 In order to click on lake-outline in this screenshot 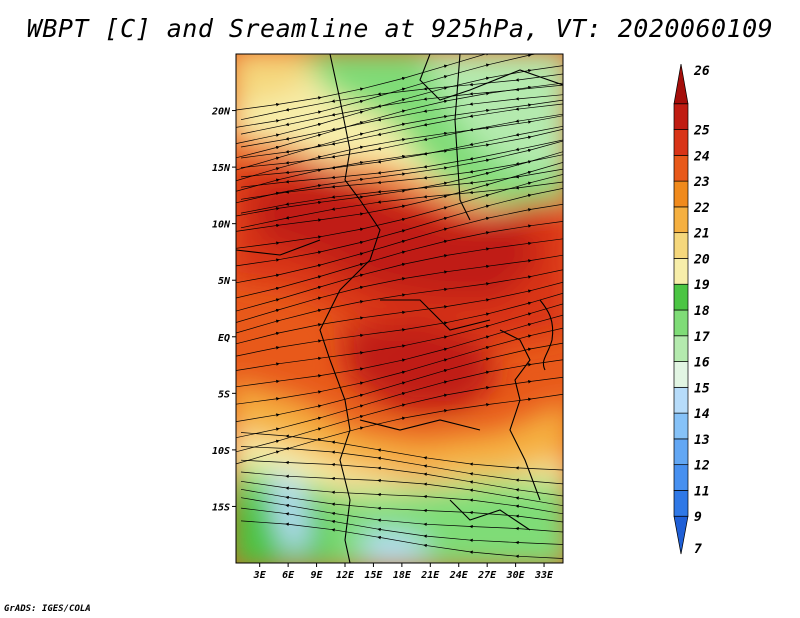, I will do `click(546, 335)`.